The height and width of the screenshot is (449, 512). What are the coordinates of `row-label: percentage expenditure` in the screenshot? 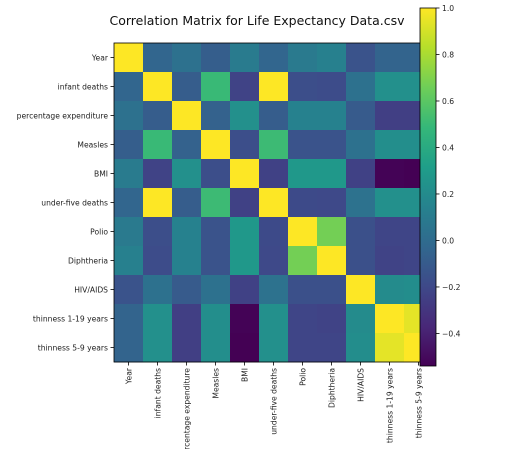 It's located at (63, 115).